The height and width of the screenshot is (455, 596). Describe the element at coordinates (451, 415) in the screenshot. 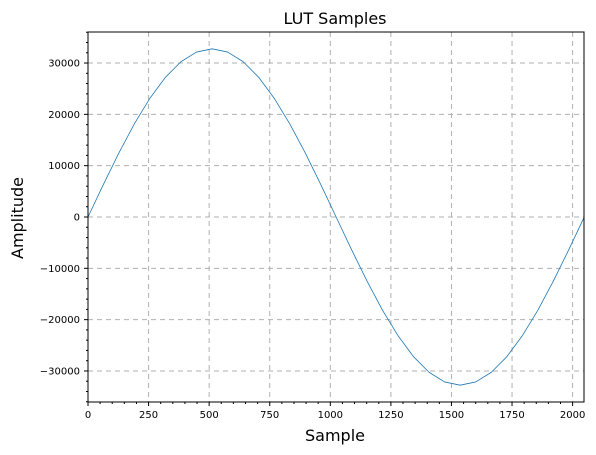

I see `x-tick-label: 1500` at that location.